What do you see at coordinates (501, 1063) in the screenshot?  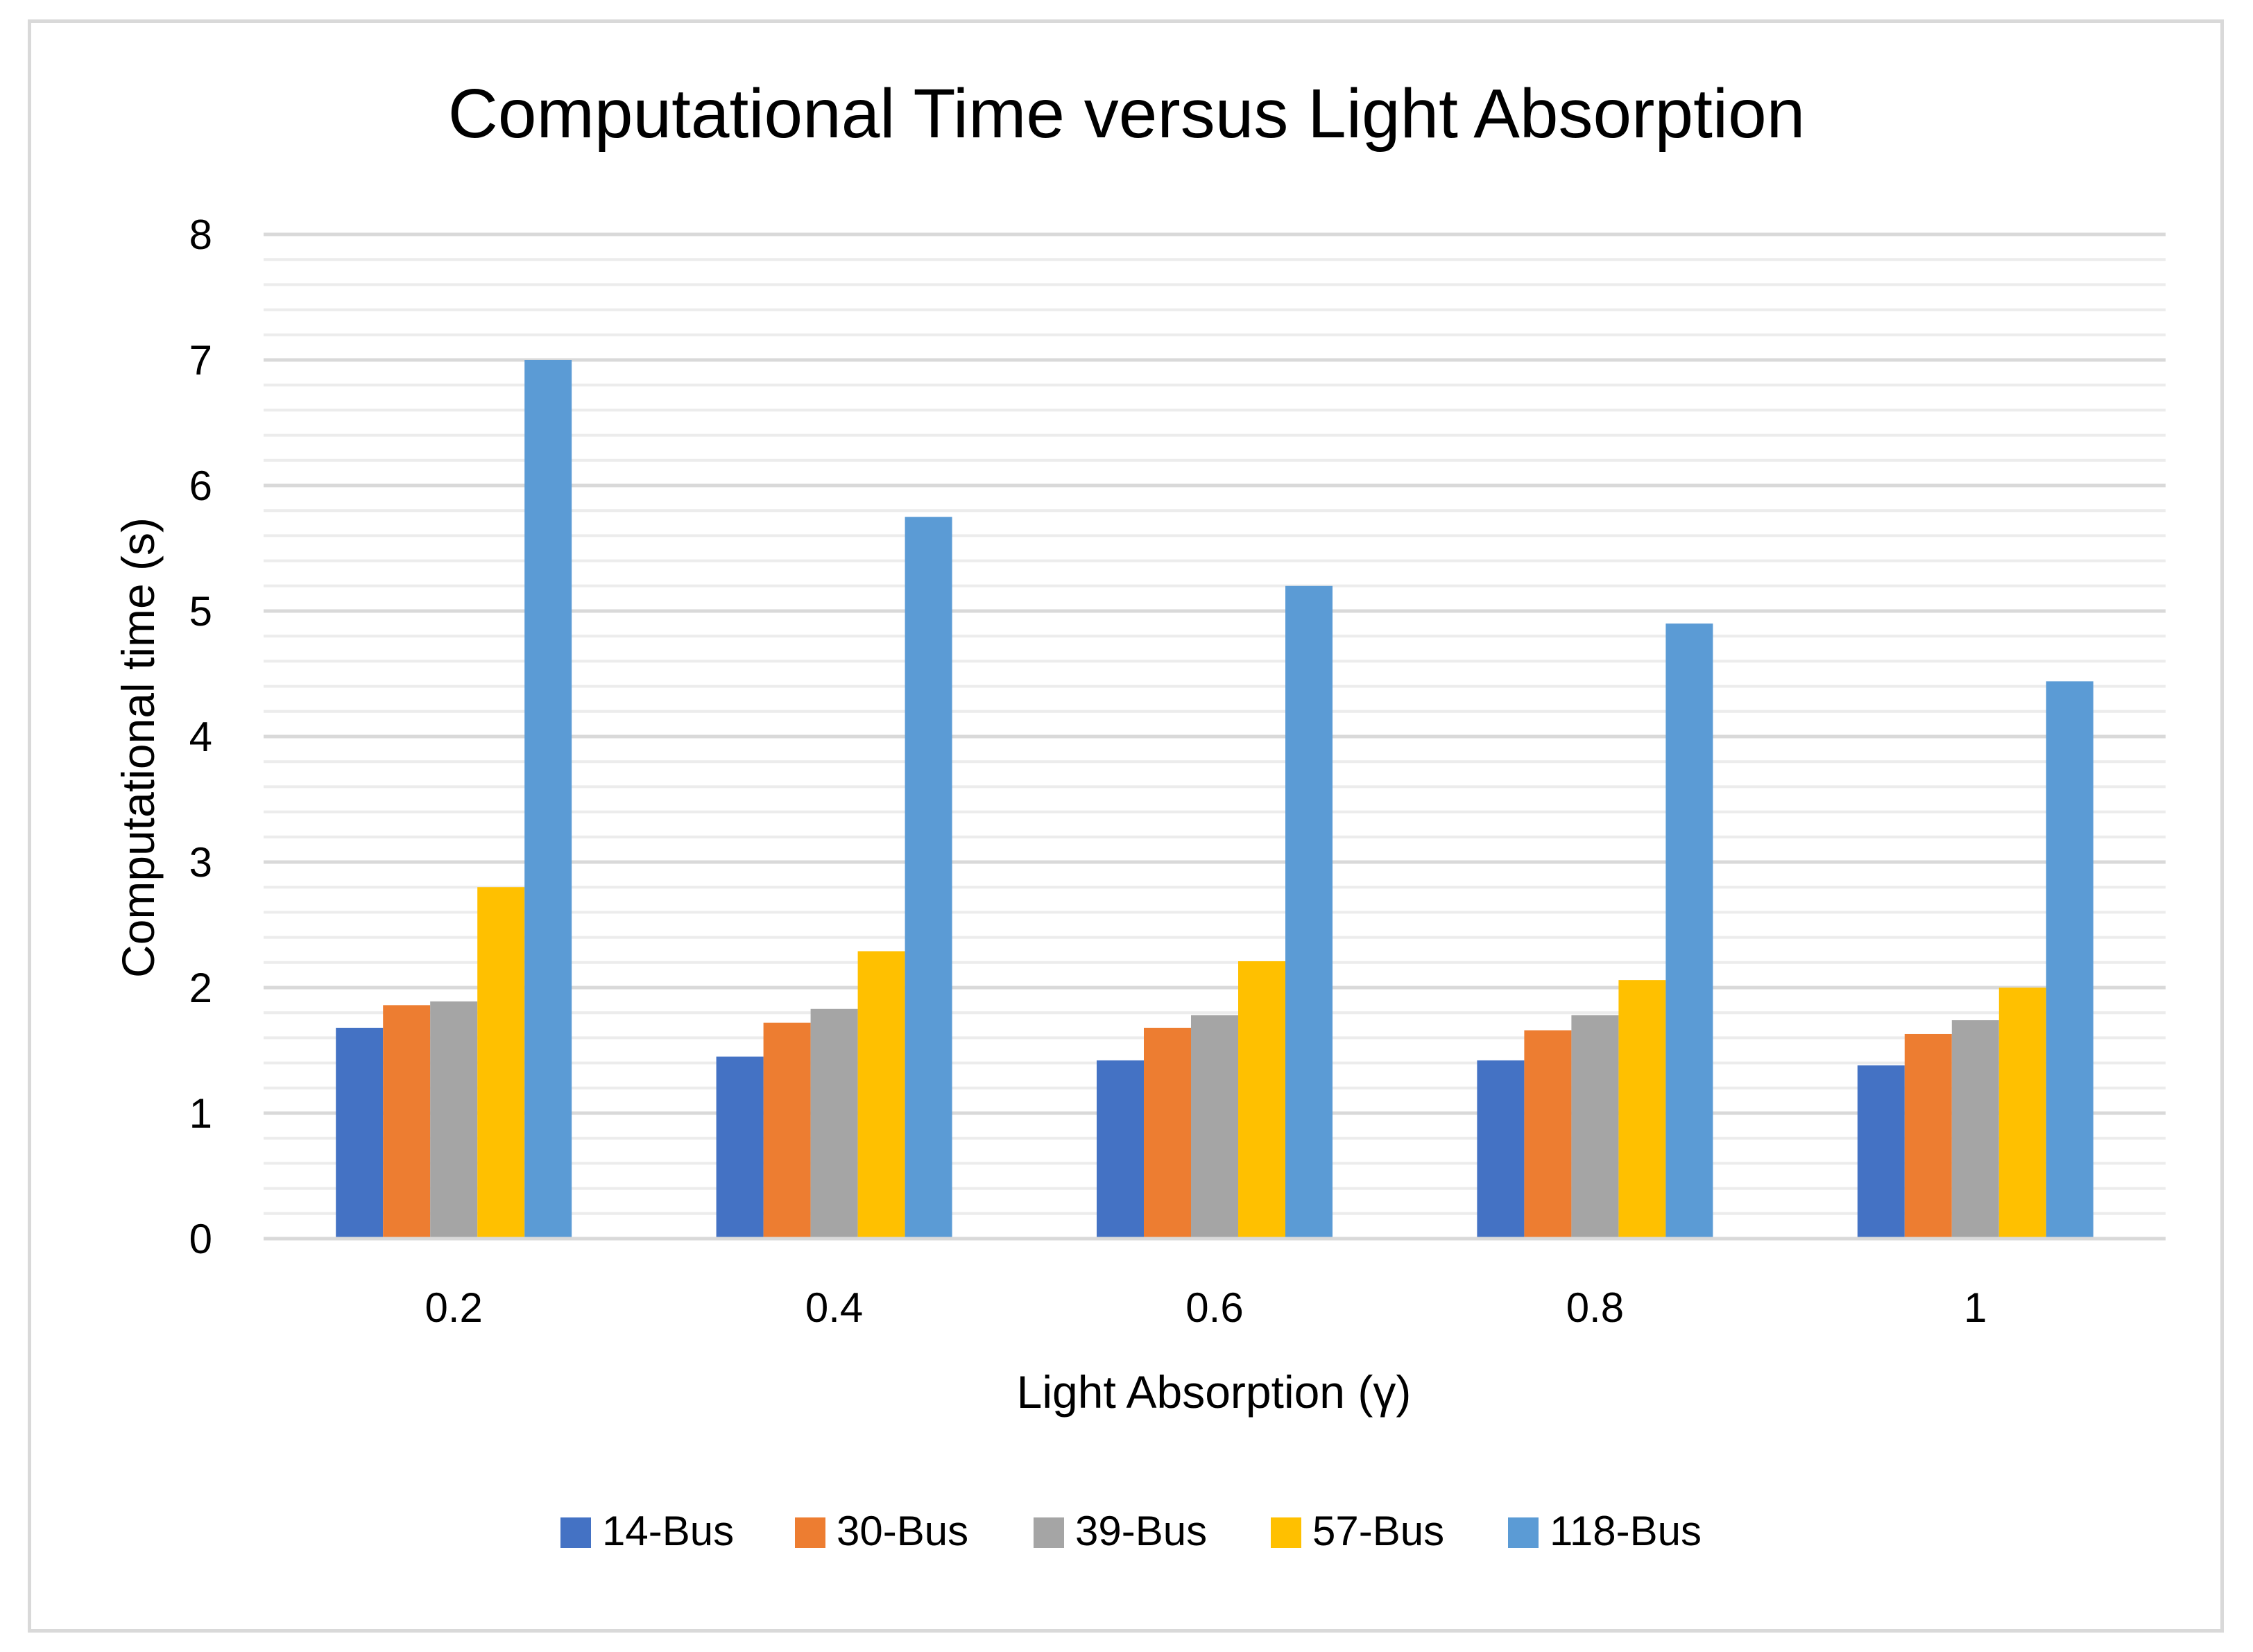 I see `bar-57-bus-0.2` at bounding box center [501, 1063].